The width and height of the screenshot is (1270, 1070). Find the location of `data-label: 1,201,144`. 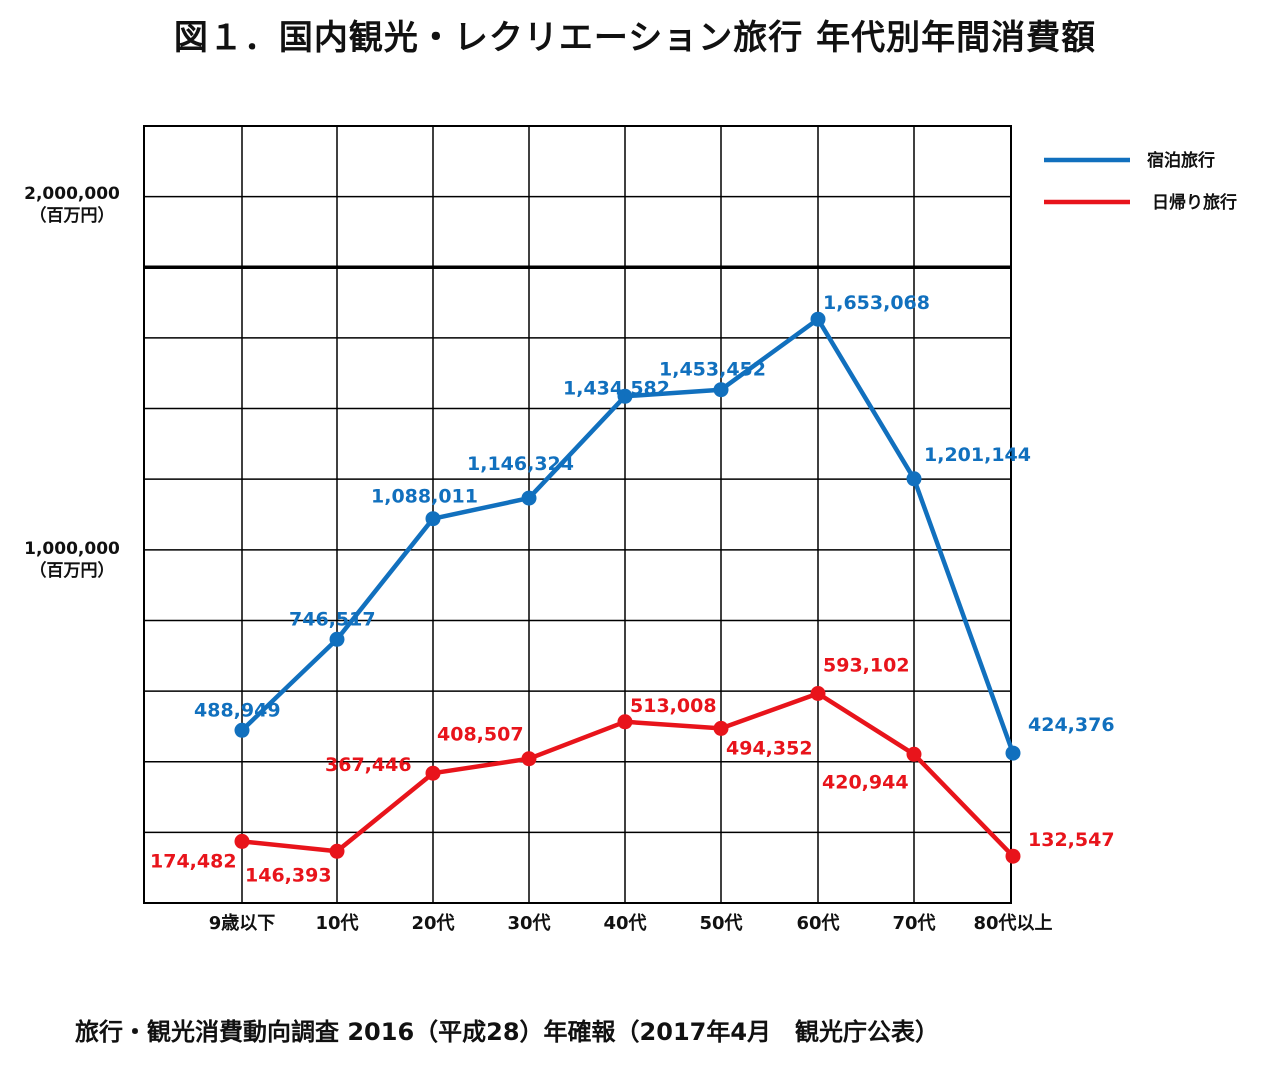

data-label: 1,201,144 is located at coordinates (977, 455).